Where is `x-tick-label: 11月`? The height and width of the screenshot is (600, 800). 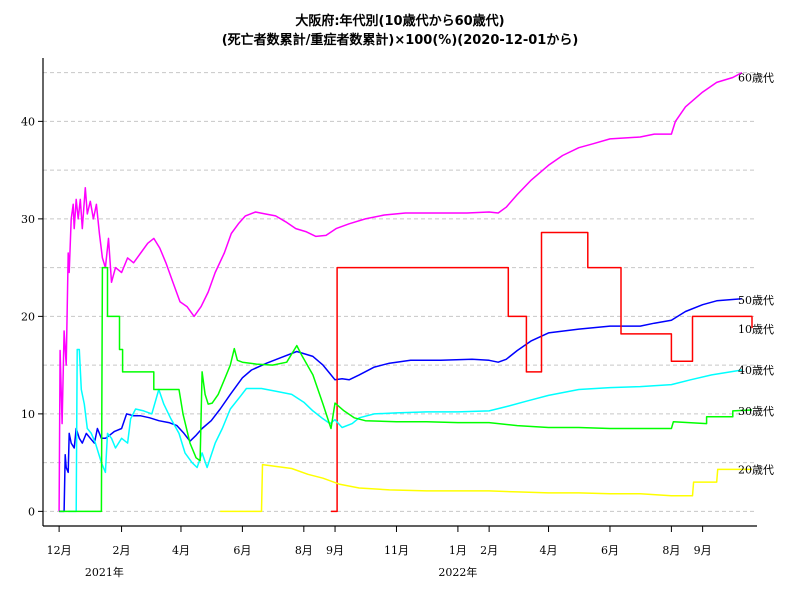 x-tick-label: 11月 is located at coordinates (396, 550).